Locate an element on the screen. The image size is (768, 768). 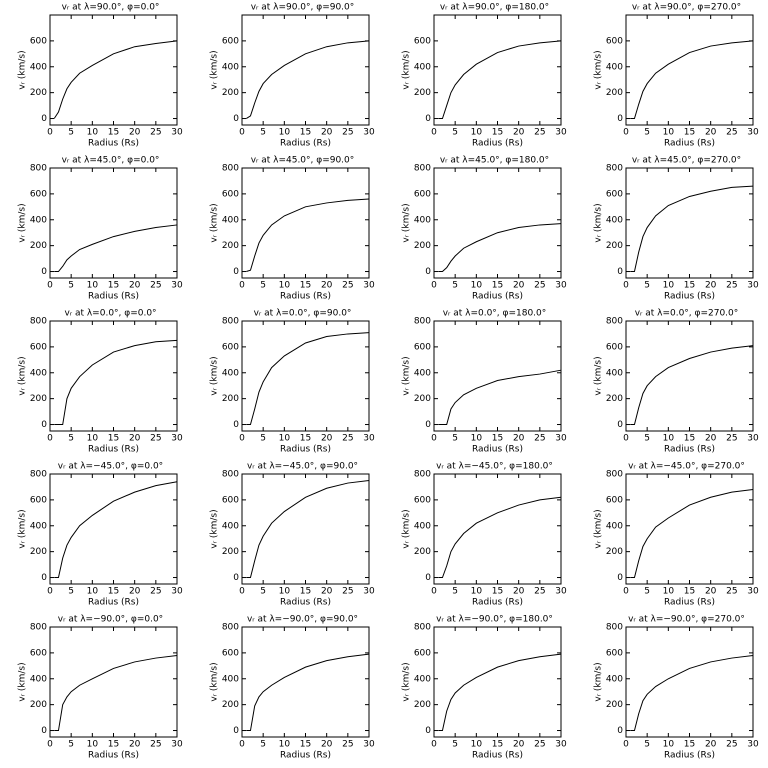
chart-title: vᵣ at λ=45.0°, φ=90.0° is located at coordinates (303, 161).